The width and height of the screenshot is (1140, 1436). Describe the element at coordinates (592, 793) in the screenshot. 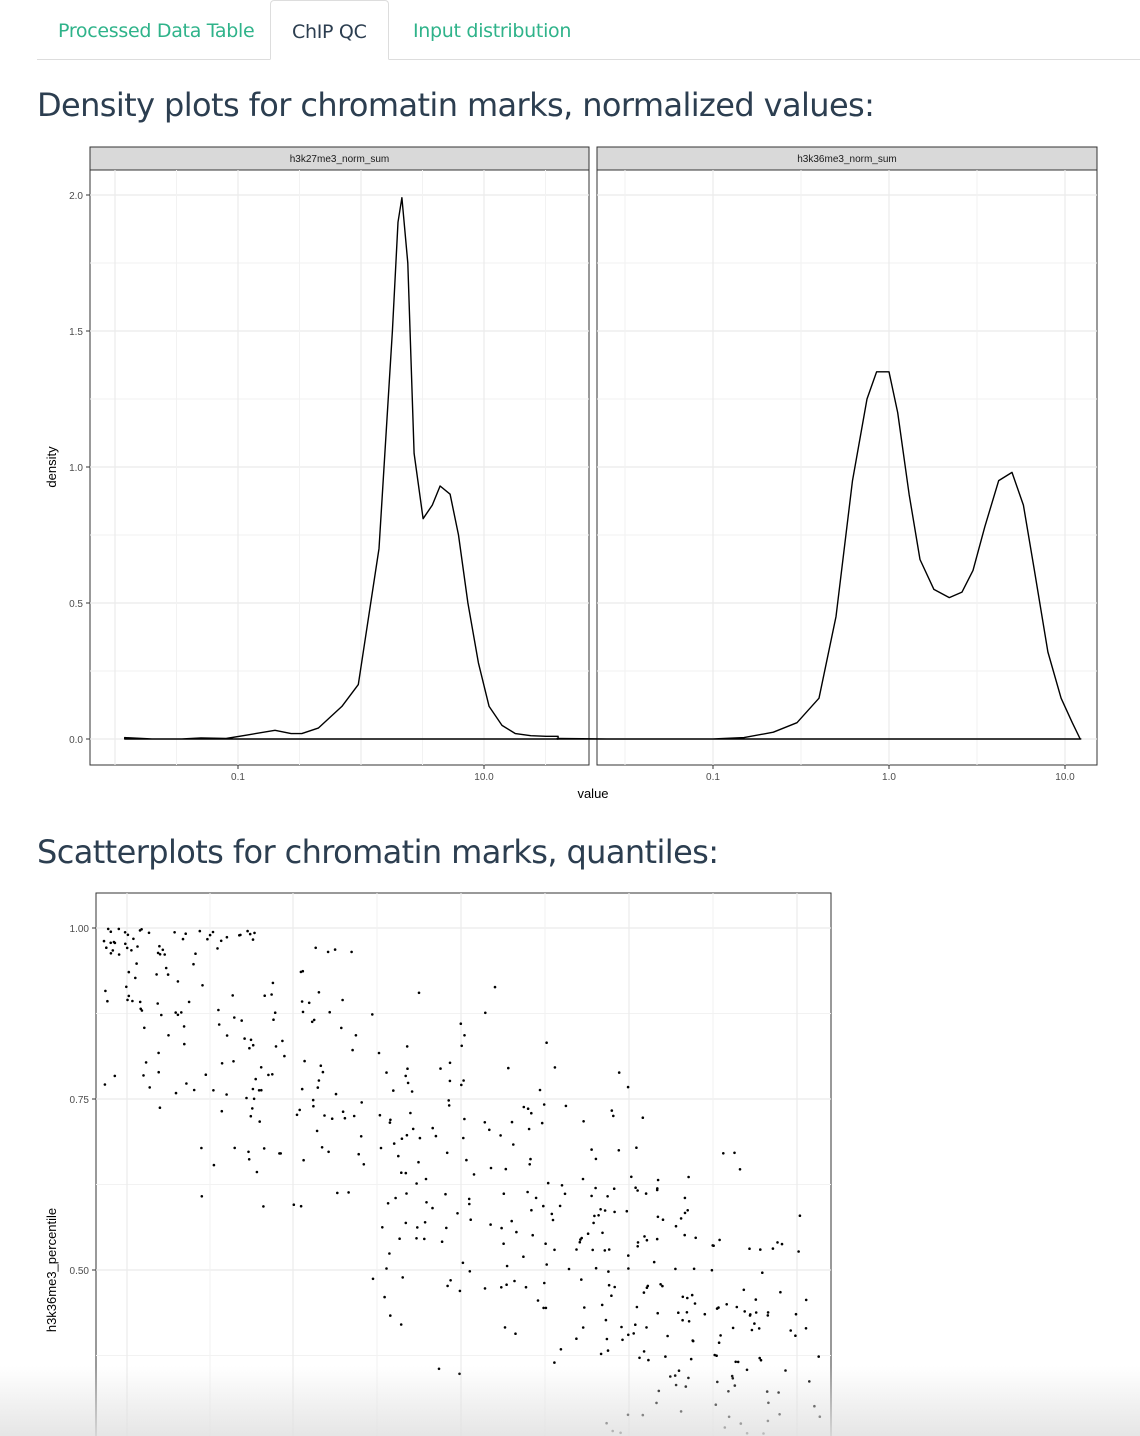

I see `x-axis-title: value` at that location.